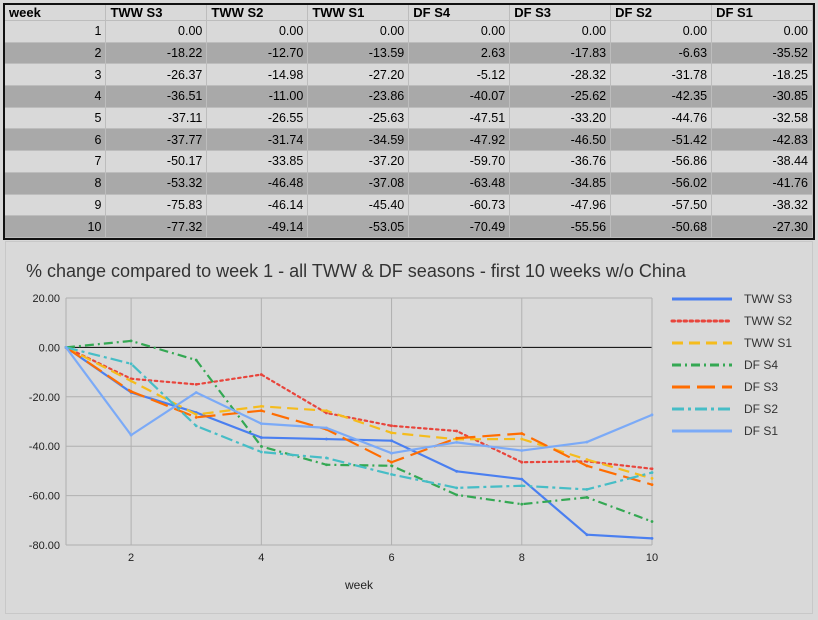 This screenshot has height=620, width=818. I want to click on table-cell: -31.78, so click(661, 75).